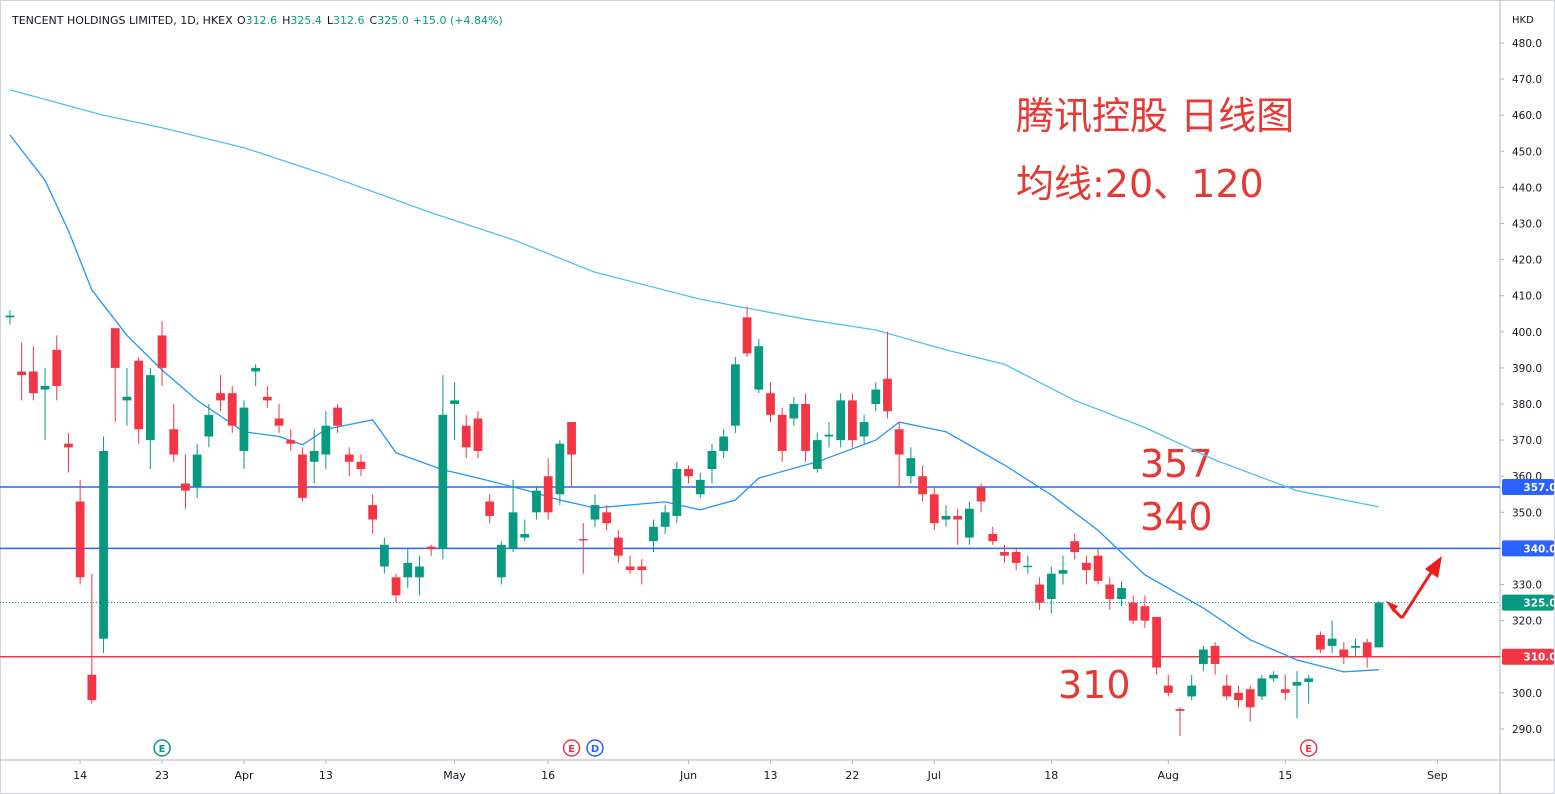 Image resolution: width=1555 pixels, height=794 pixels. What do you see at coordinates (1527, 441) in the screenshot?
I see `y-tick-label: 370.0` at bounding box center [1527, 441].